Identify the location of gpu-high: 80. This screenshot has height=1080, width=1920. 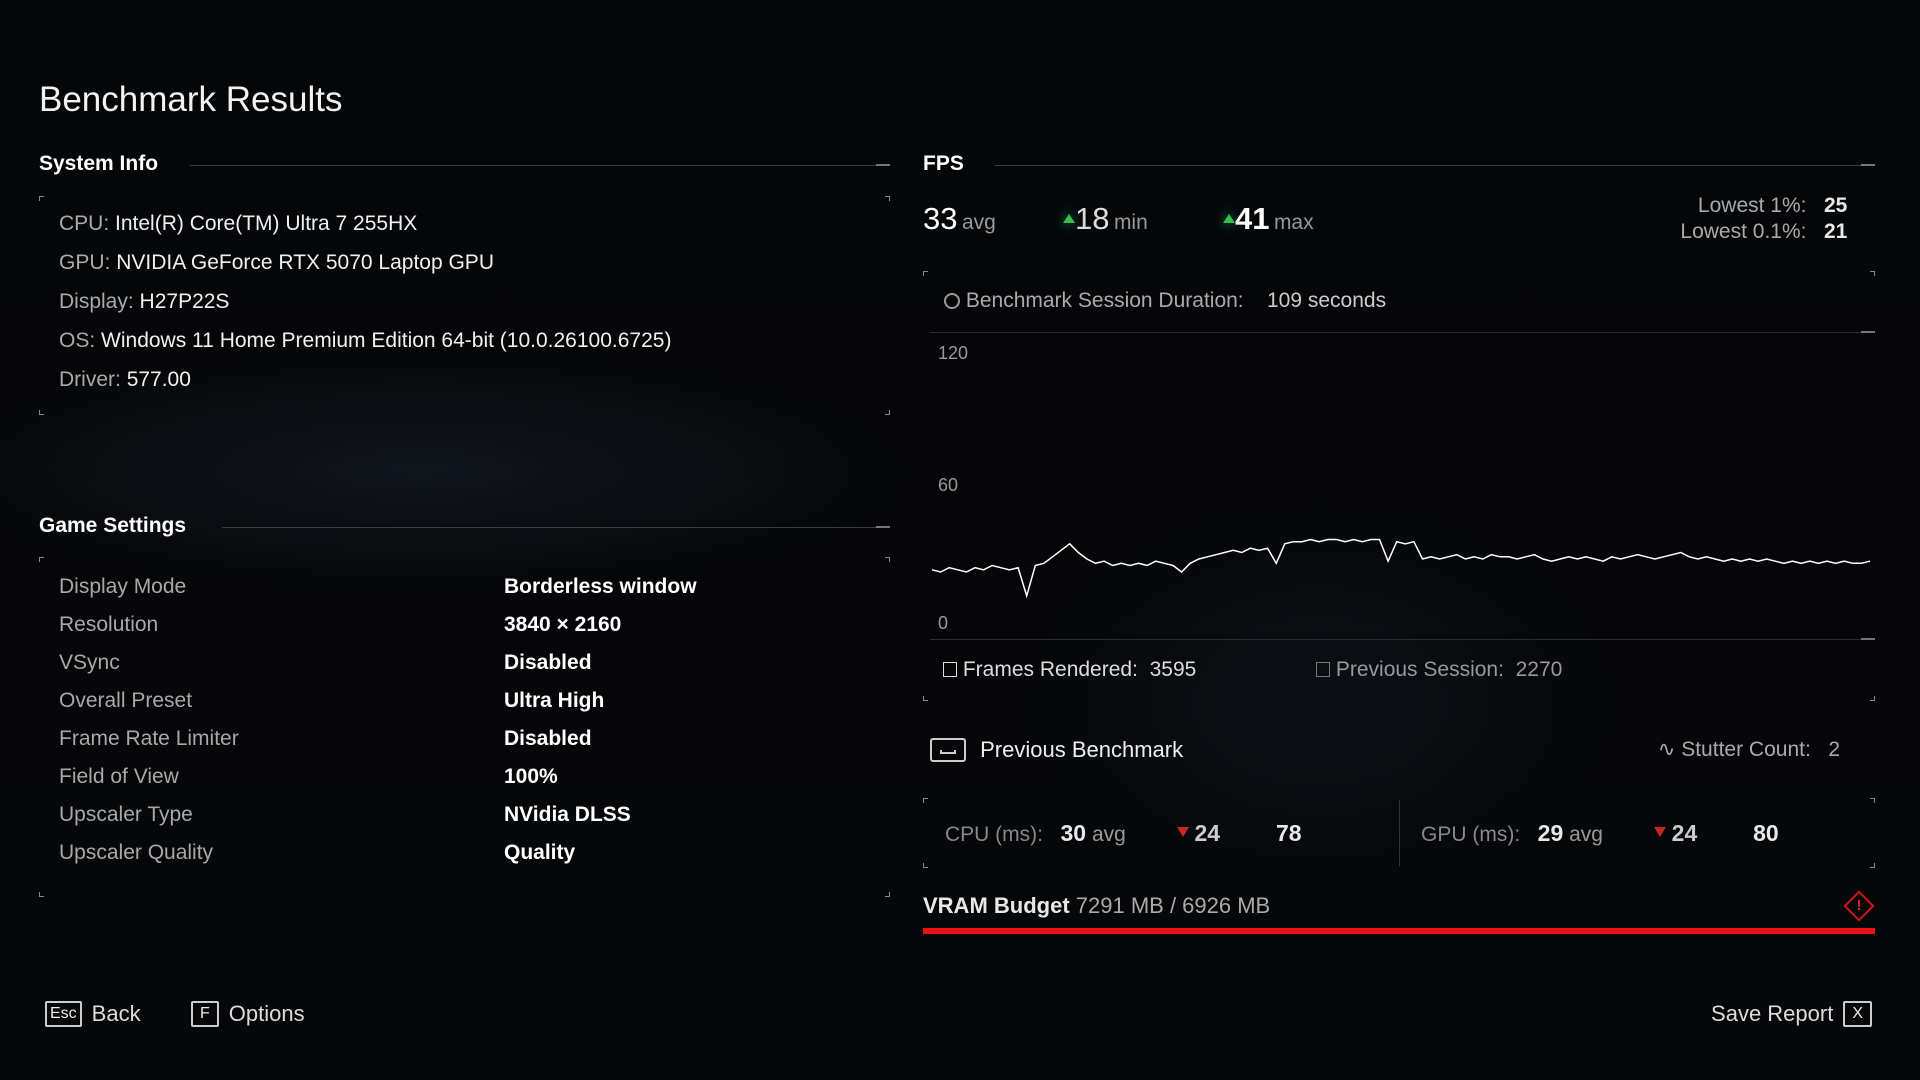
(1766, 833).